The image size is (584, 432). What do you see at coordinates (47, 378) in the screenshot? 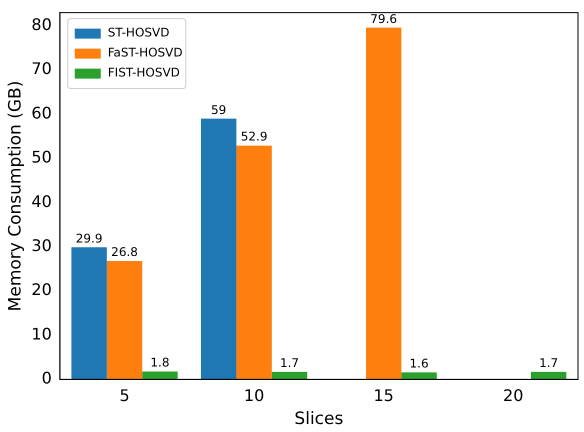
I see `y-tick-label: 0` at bounding box center [47, 378].